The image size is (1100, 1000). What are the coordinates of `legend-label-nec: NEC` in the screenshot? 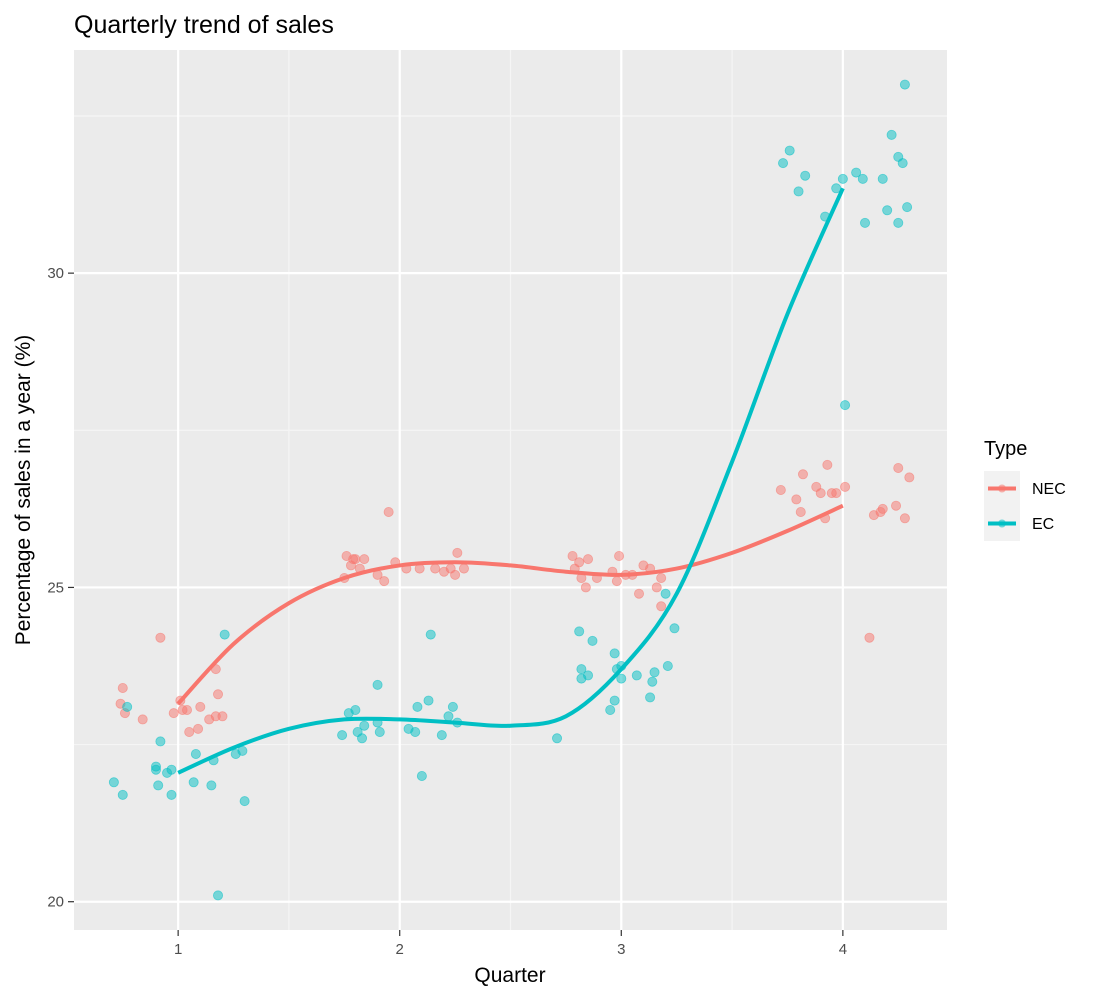 It's located at (1049, 489).